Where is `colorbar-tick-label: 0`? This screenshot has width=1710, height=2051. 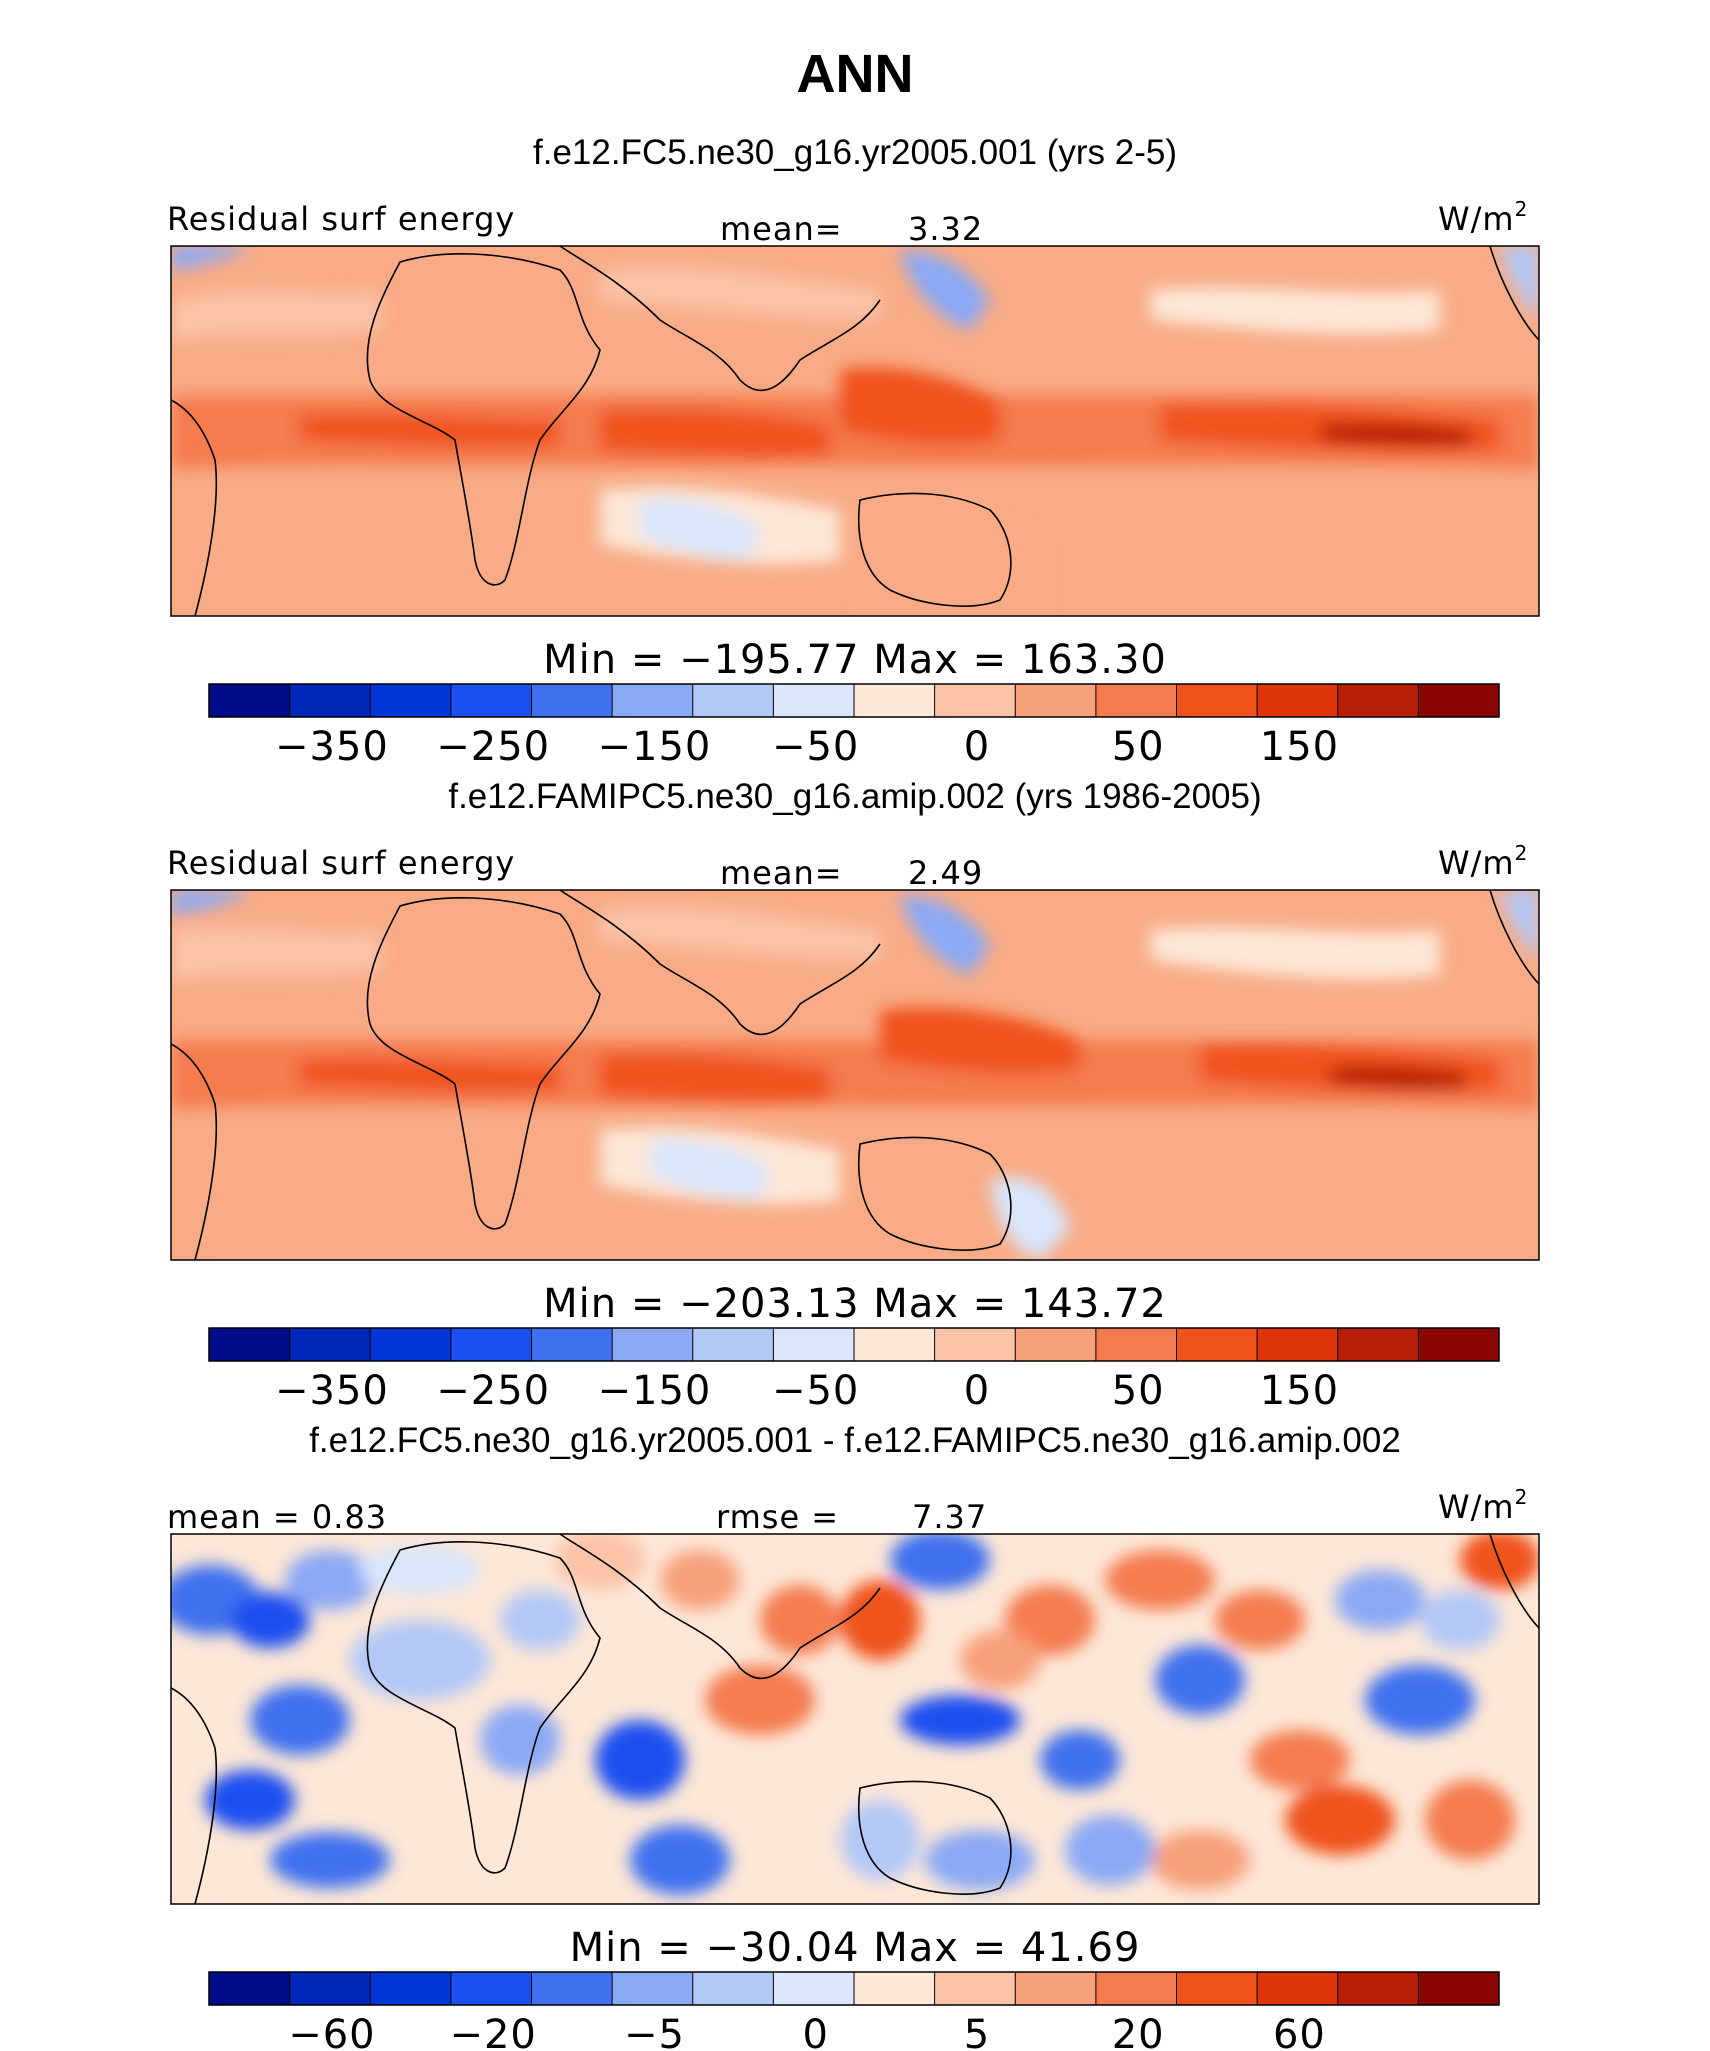 colorbar-tick-label: 0 is located at coordinates (815, 2031).